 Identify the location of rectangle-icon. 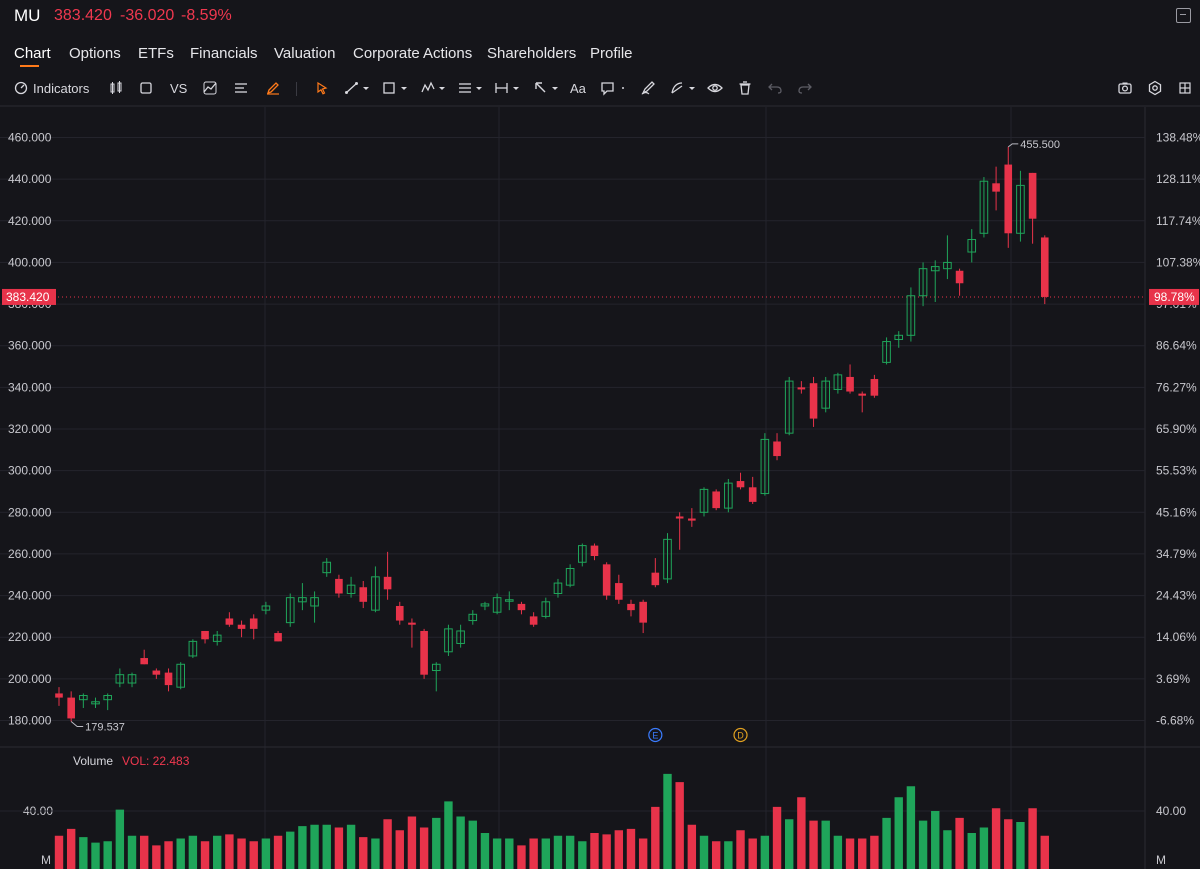
(146, 88).